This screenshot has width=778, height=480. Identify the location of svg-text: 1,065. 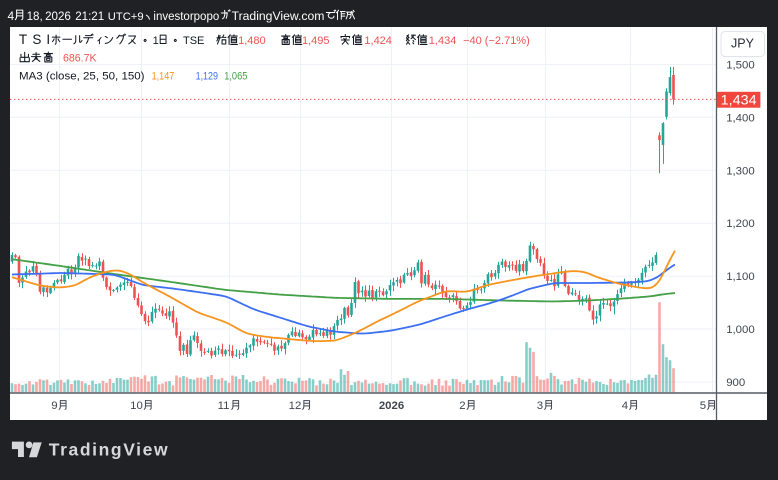
(235, 76).